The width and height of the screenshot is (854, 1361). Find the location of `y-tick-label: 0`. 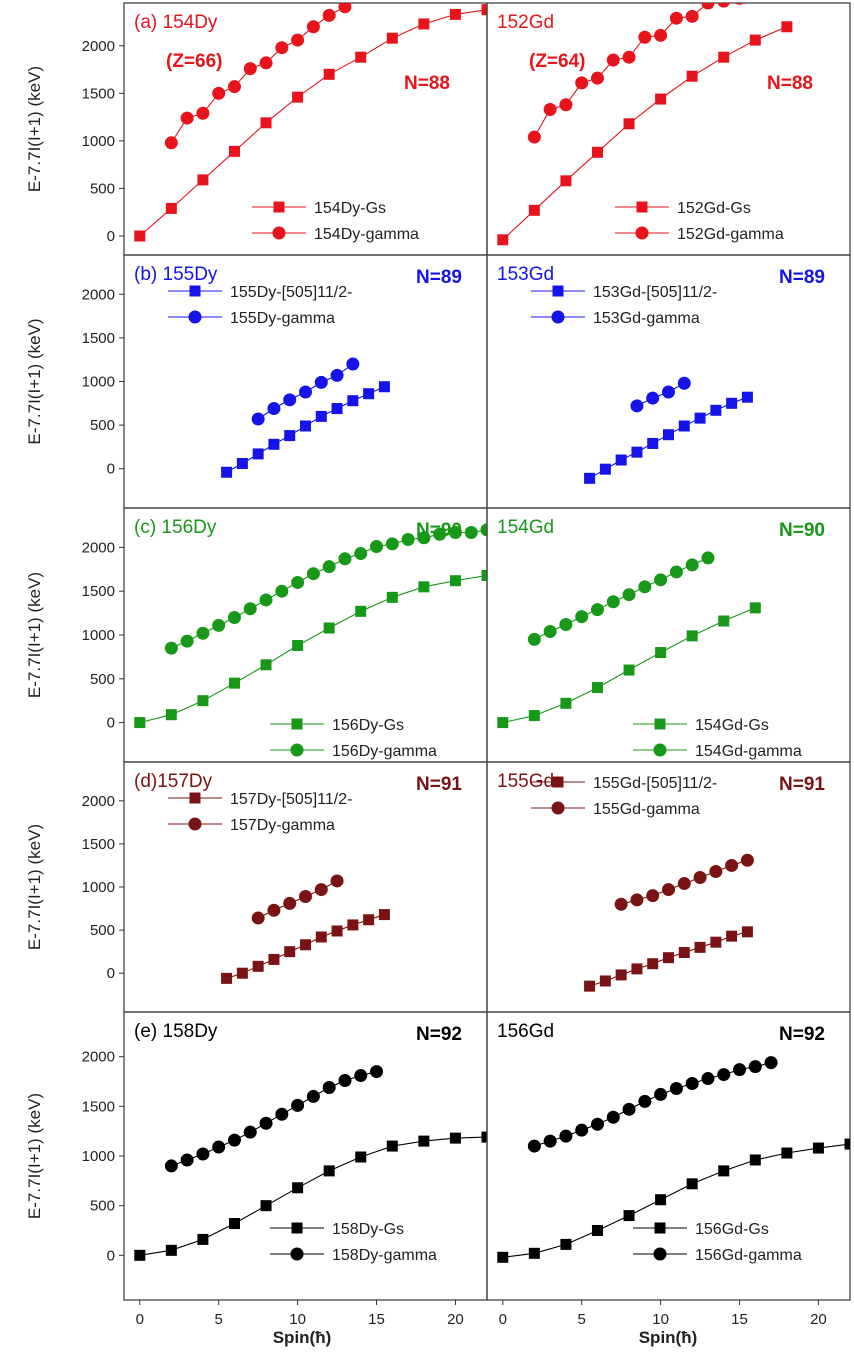

y-tick-label: 0 is located at coordinates (111, 1255).